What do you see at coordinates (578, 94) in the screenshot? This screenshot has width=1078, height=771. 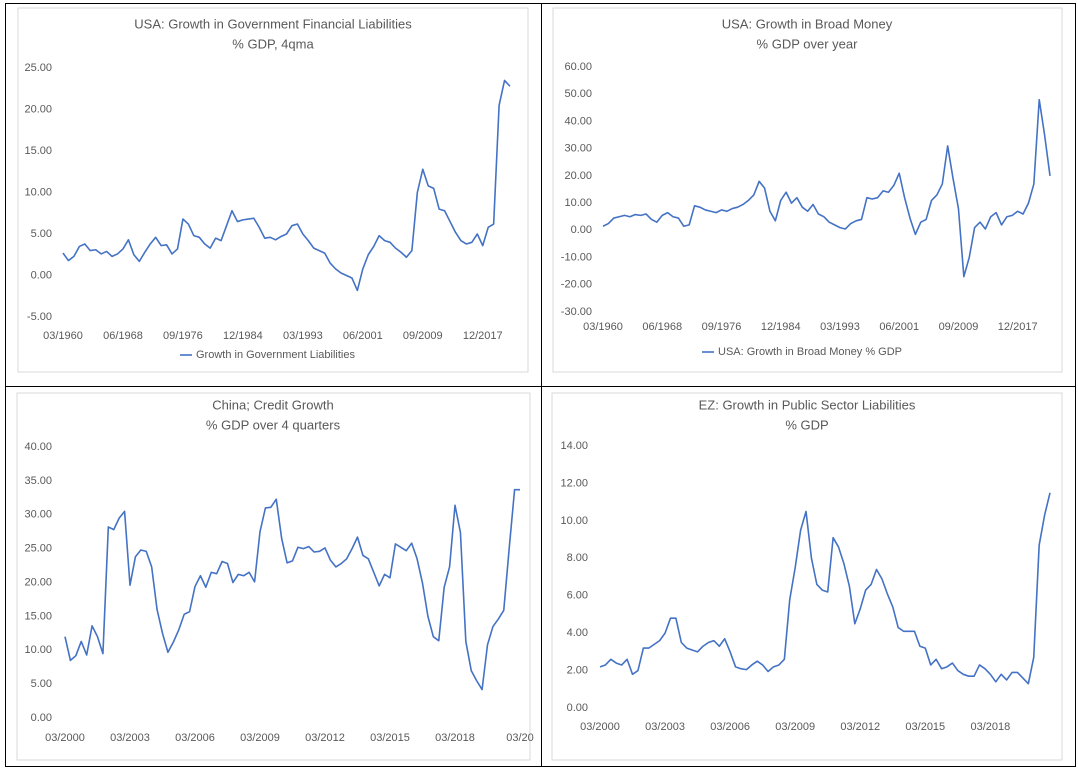 I see `y-tick-label: 50.00` at bounding box center [578, 94].